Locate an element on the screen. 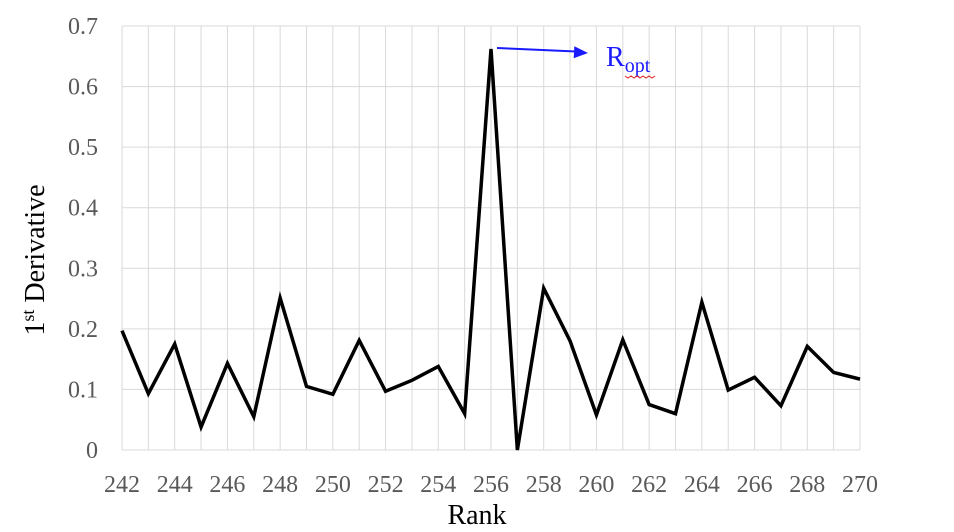 This screenshot has width=954, height=532. x-tick-label: 254 is located at coordinates (438, 485).